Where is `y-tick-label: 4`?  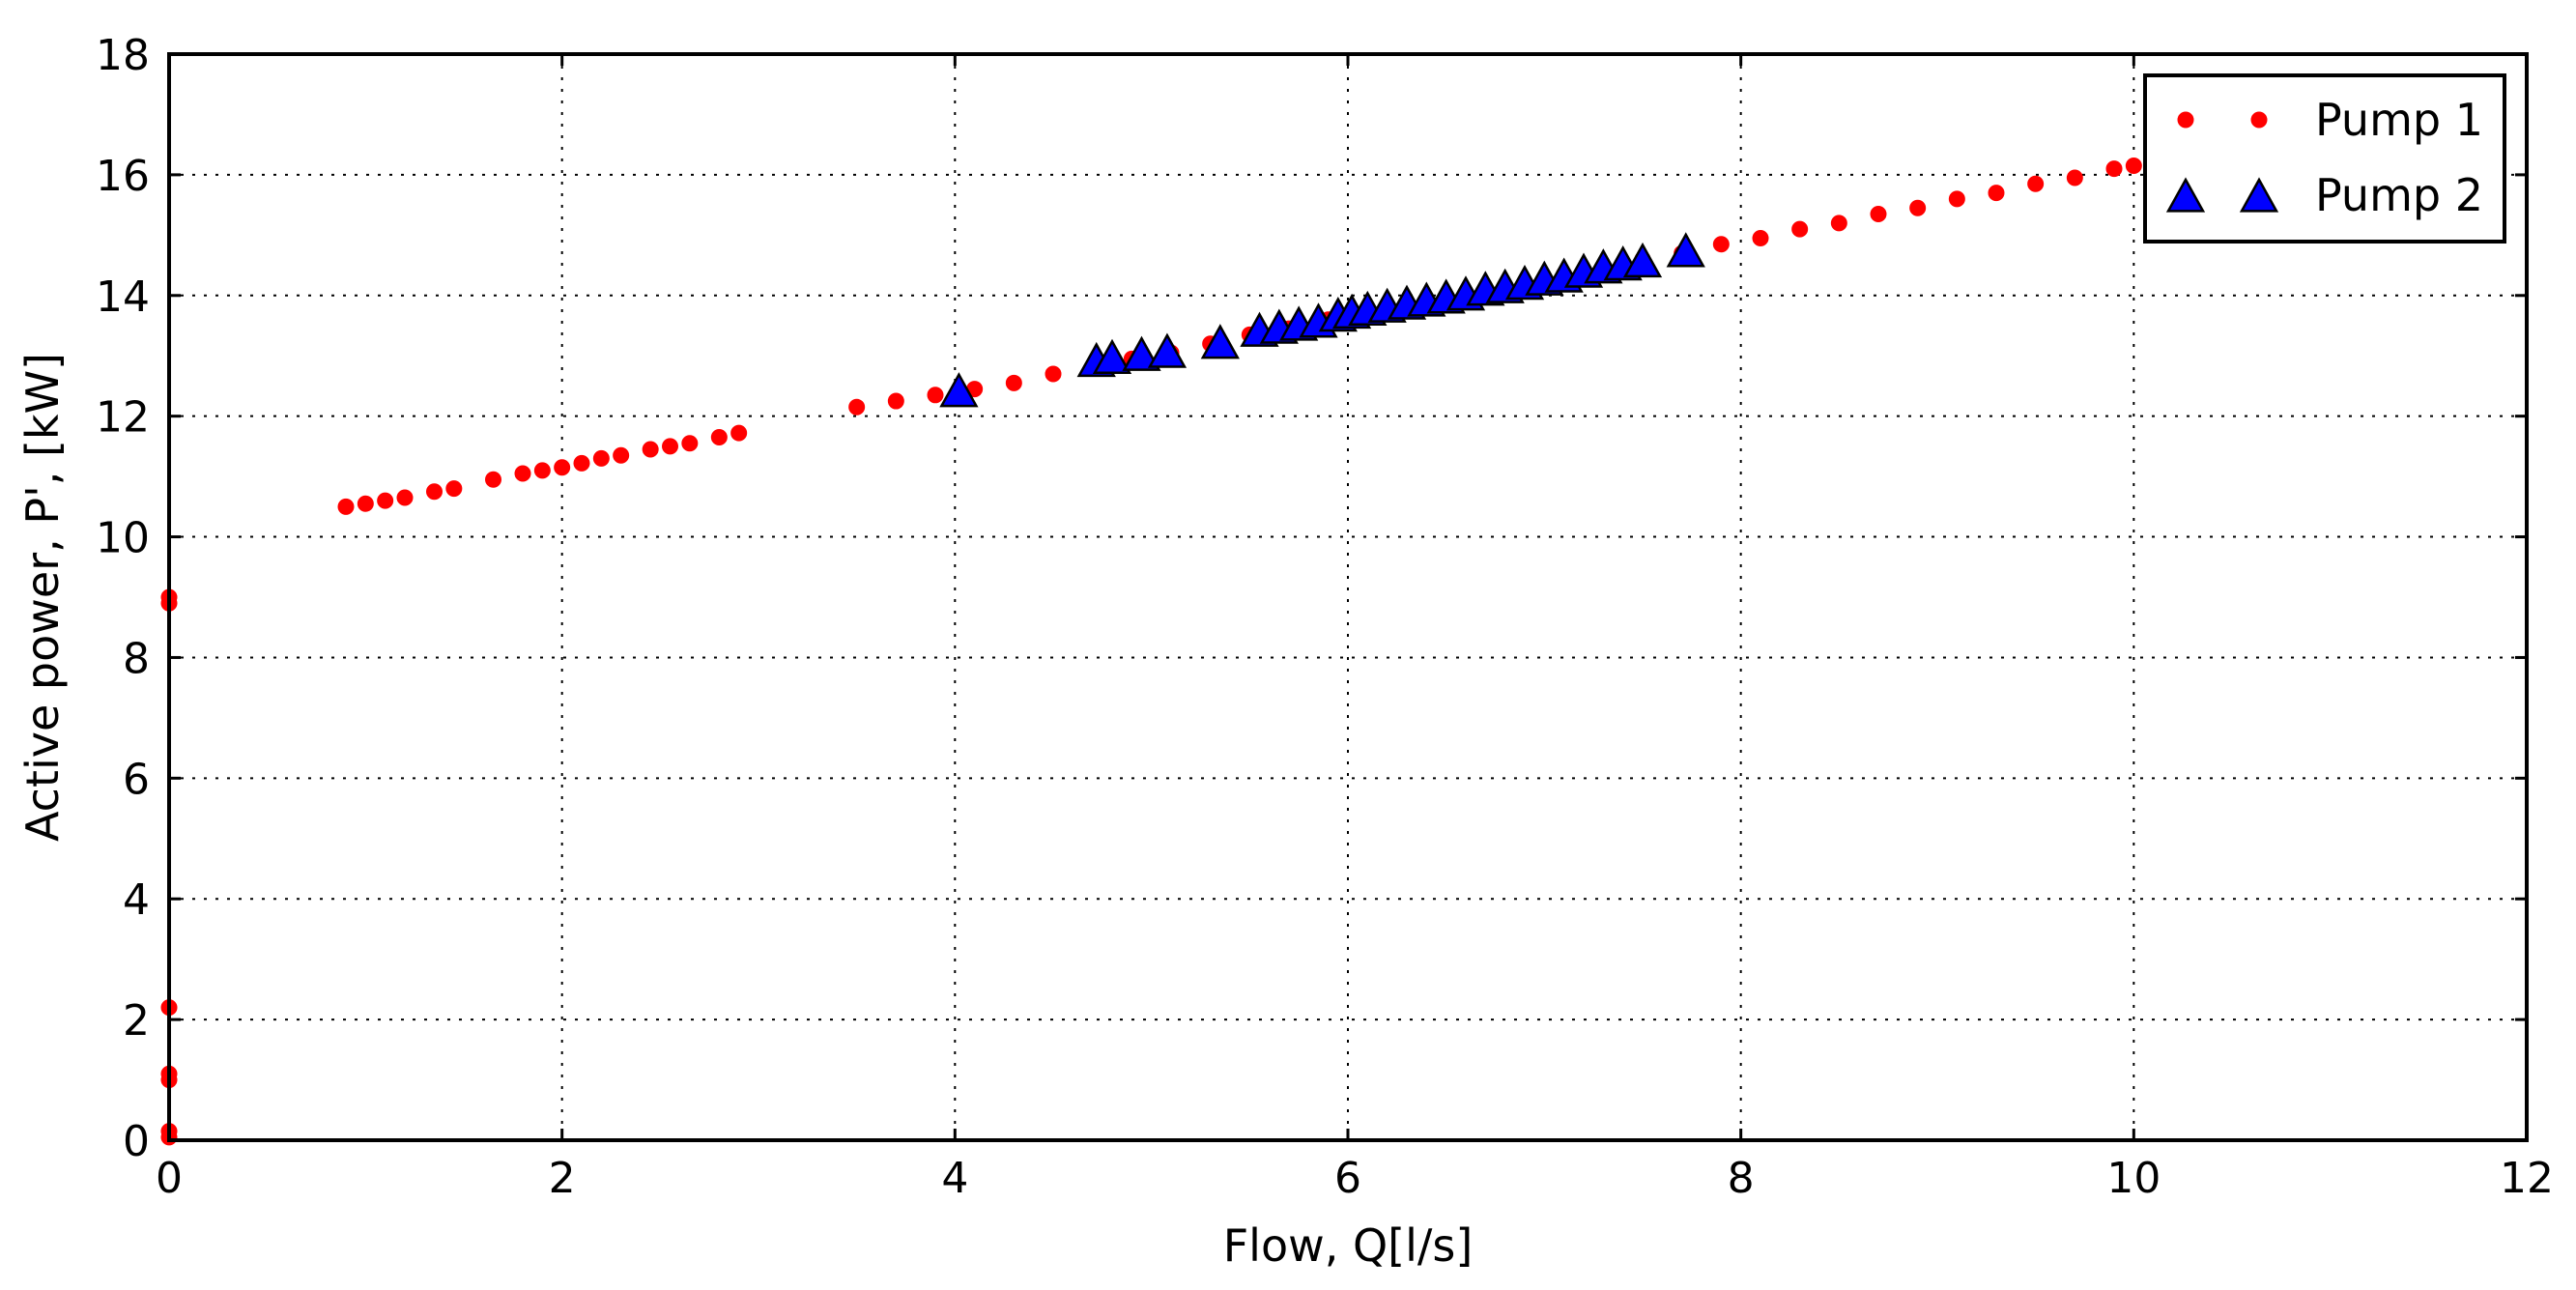
y-tick-label: 4 is located at coordinates (136, 900).